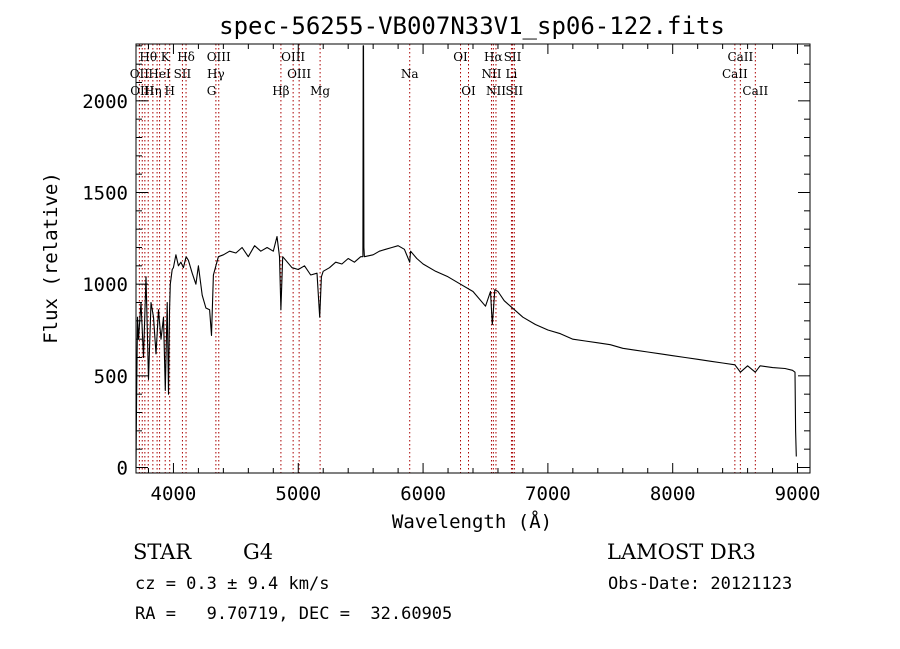 This screenshot has width=900, height=649. What do you see at coordinates (162, 552) in the screenshot?
I see `class-label: STAR` at bounding box center [162, 552].